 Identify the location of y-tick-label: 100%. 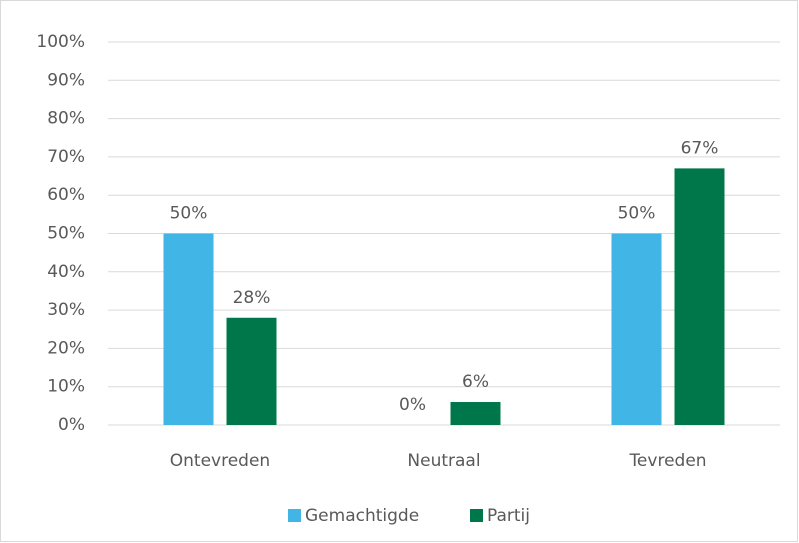
(60, 42).